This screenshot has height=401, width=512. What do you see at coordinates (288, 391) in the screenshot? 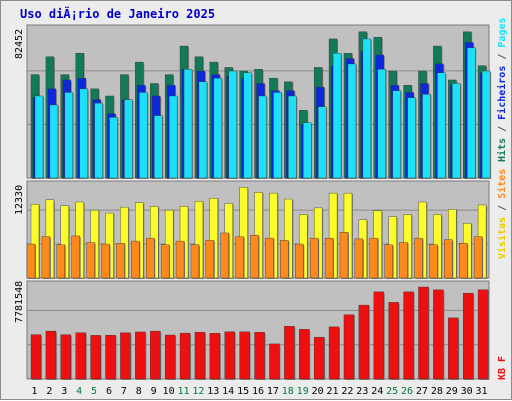
I see `x-tick-label-18: 18` at bounding box center [288, 391].